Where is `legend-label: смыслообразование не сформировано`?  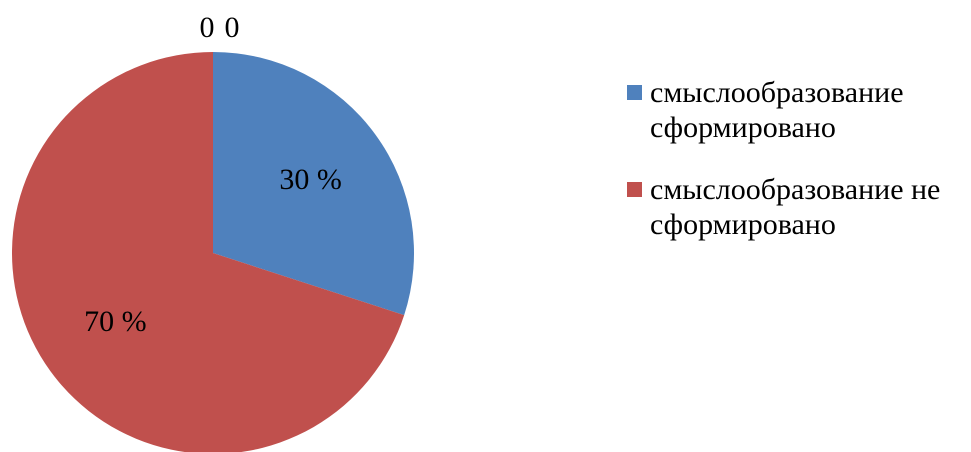 legend-label: смыслообразование не сформировано is located at coordinates (795, 207).